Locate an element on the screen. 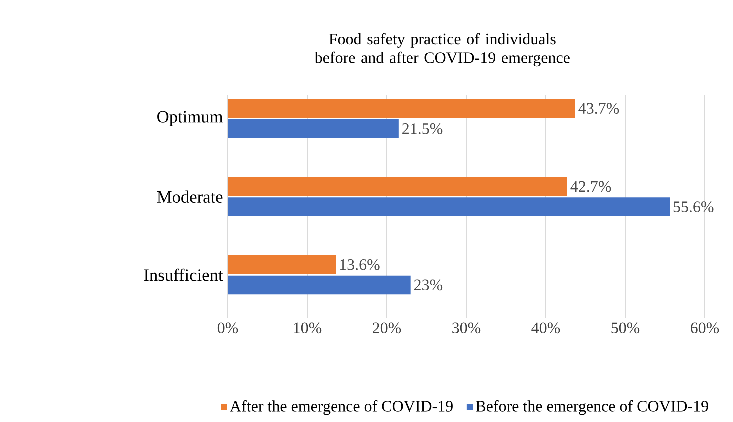  legend-label: After the emergence of COVID-19 is located at coordinates (341, 408).